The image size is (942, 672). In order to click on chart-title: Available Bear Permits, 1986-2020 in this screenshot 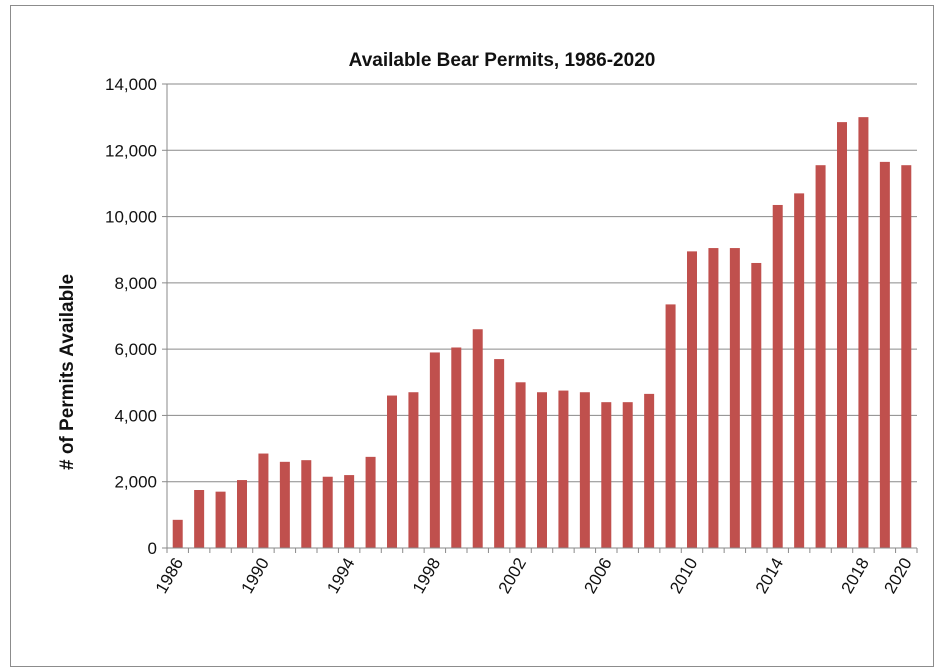, I will do `click(502, 60)`.